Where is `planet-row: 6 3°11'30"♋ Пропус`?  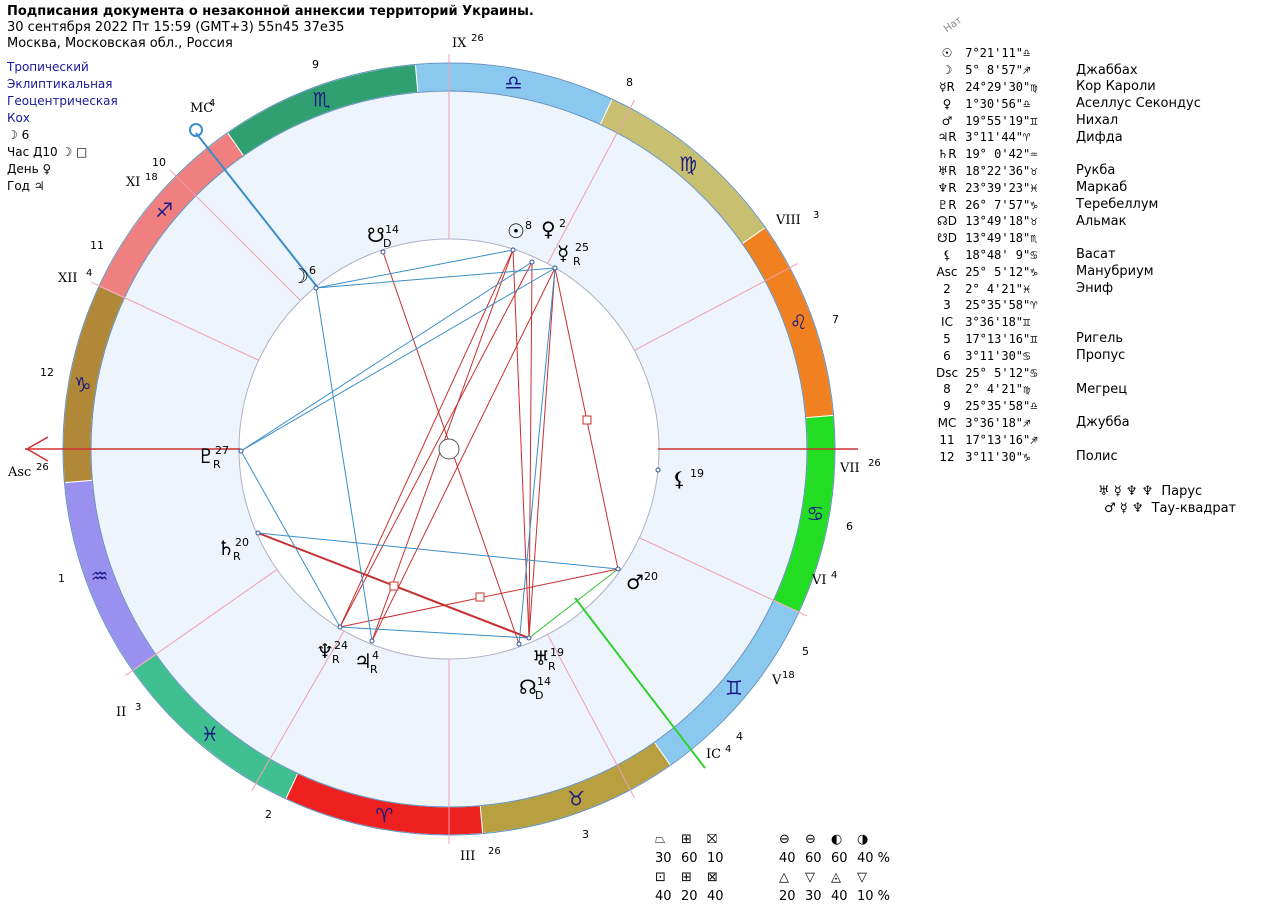 planet-row: 6 3°11'30"♋ Пропус is located at coordinates (1068, 355).